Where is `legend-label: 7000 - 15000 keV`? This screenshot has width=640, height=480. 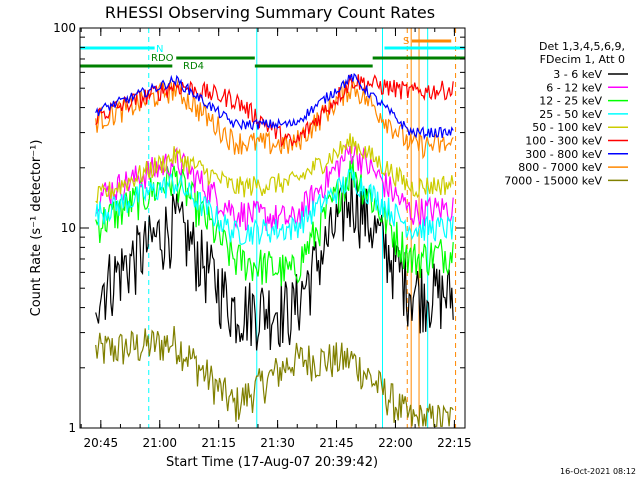
legend-label: 7000 - 15000 keV is located at coordinates (553, 180).